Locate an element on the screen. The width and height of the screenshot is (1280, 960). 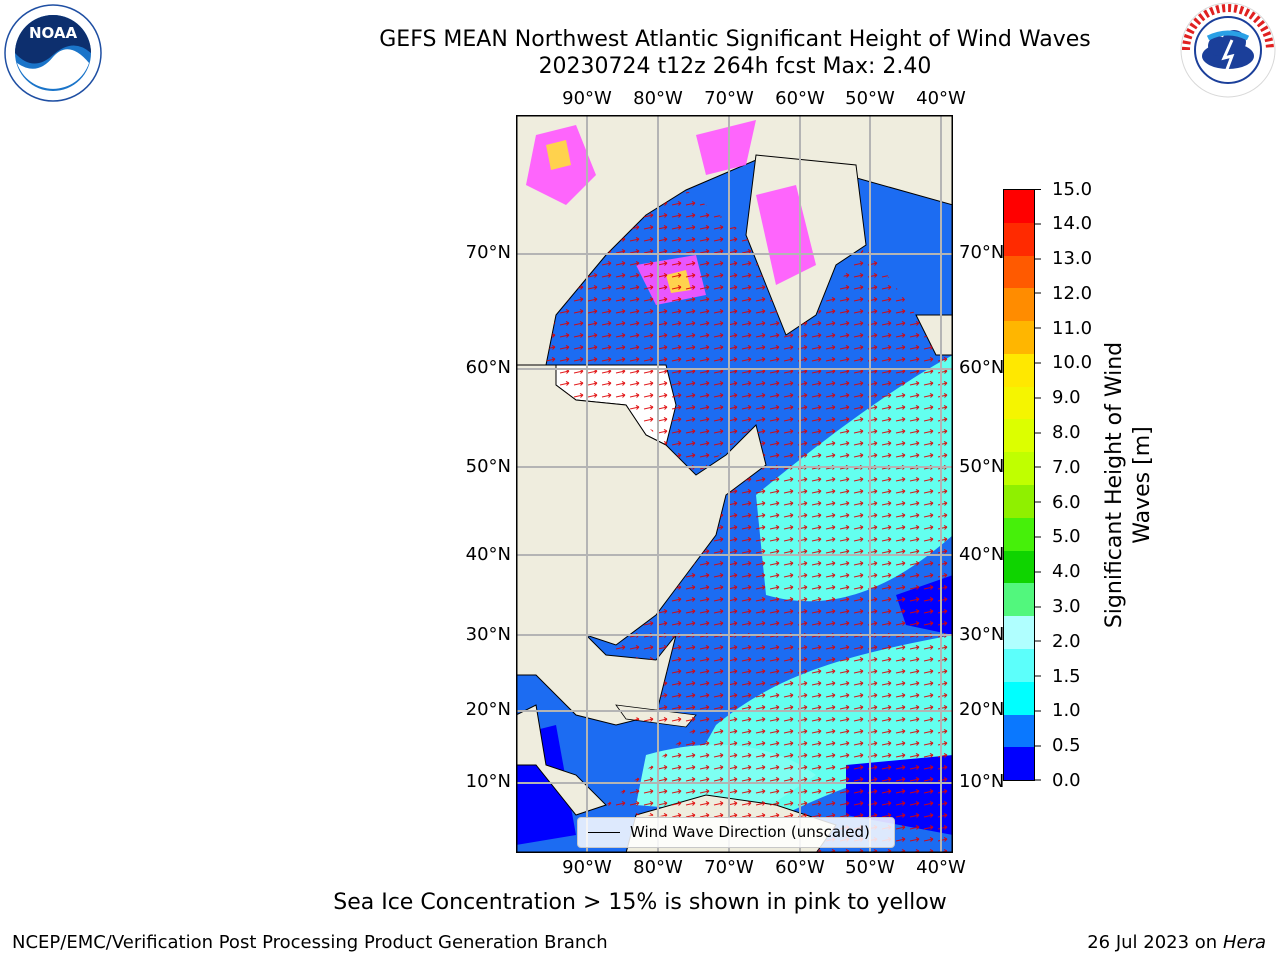
colorbar-tick-label: 2.0 is located at coordinates (1066, 641).